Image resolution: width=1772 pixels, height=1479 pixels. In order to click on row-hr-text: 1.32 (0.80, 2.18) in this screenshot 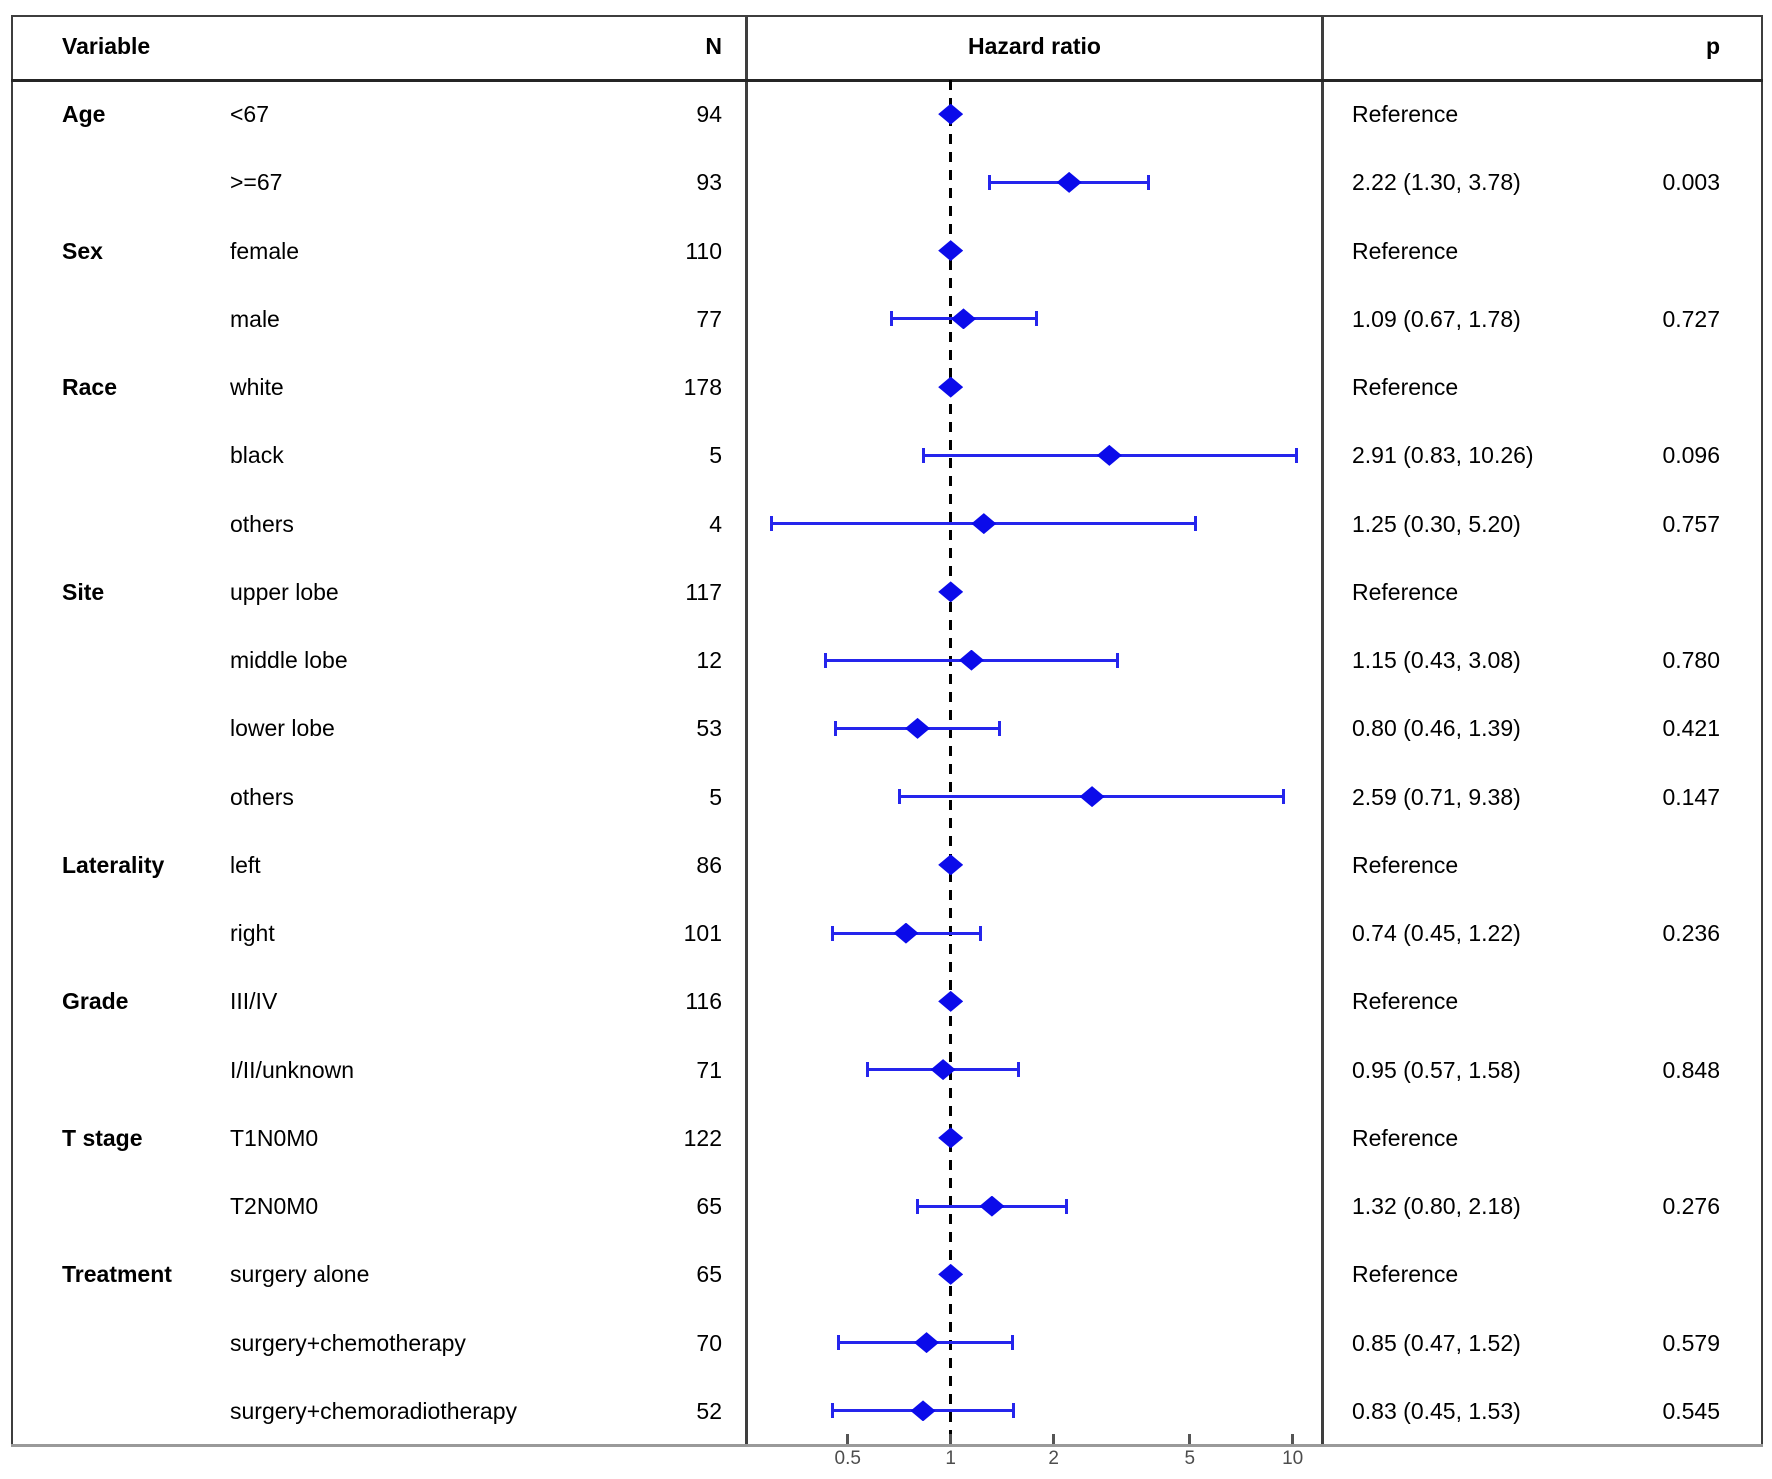, I will do `click(1436, 1206)`.